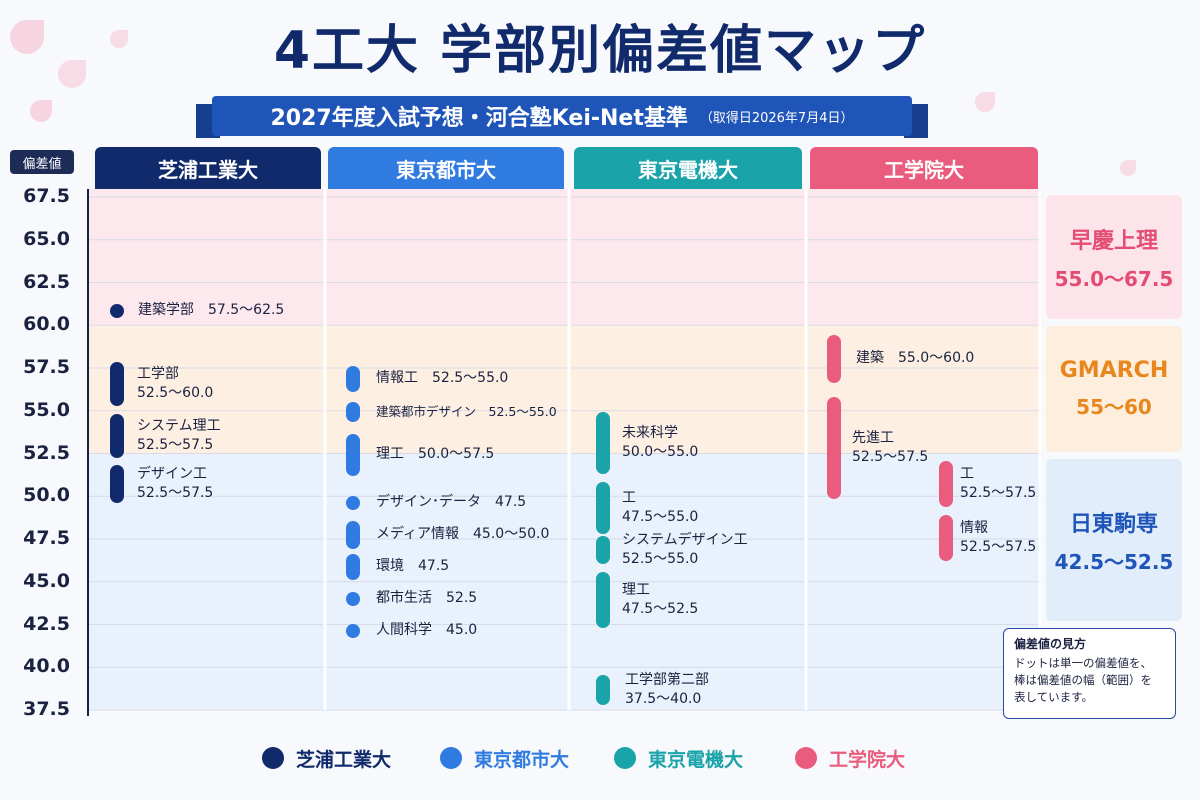 The width and height of the screenshot is (1200, 800). Describe the element at coordinates (466, 411) in the screenshot. I see `faculty-label: 建築都市デザイン 52.5〜55.0` at that location.